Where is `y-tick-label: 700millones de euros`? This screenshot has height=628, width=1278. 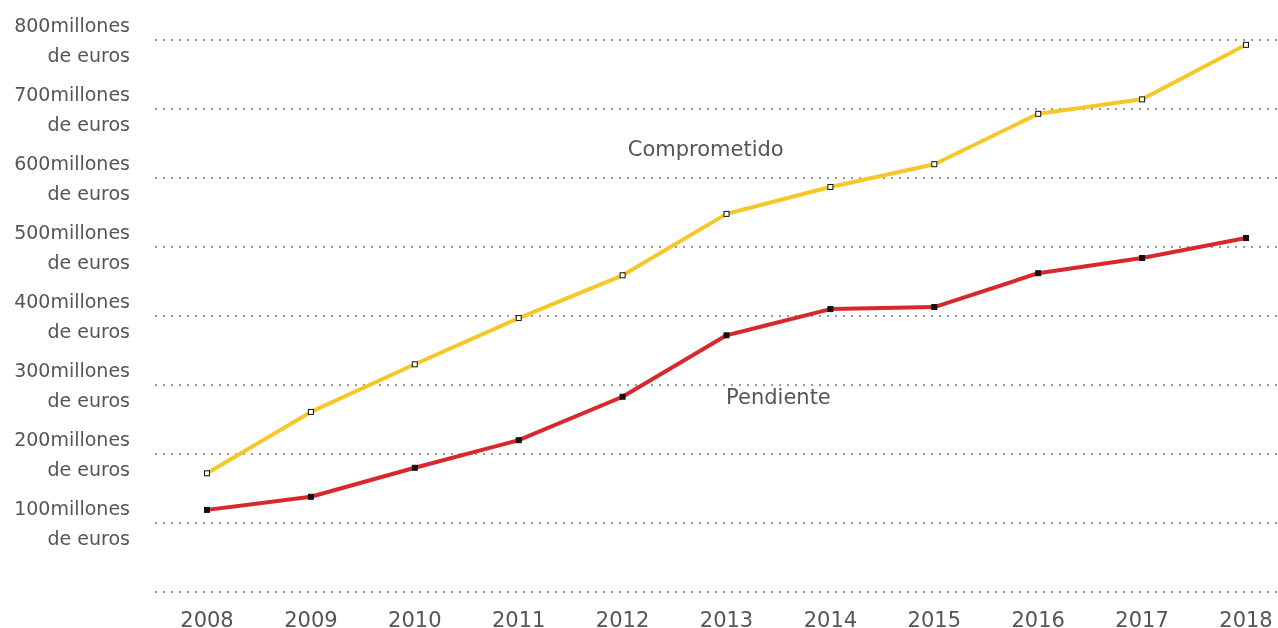
y-tick-label: 700millones de euros is located at coordinates (72, 109).